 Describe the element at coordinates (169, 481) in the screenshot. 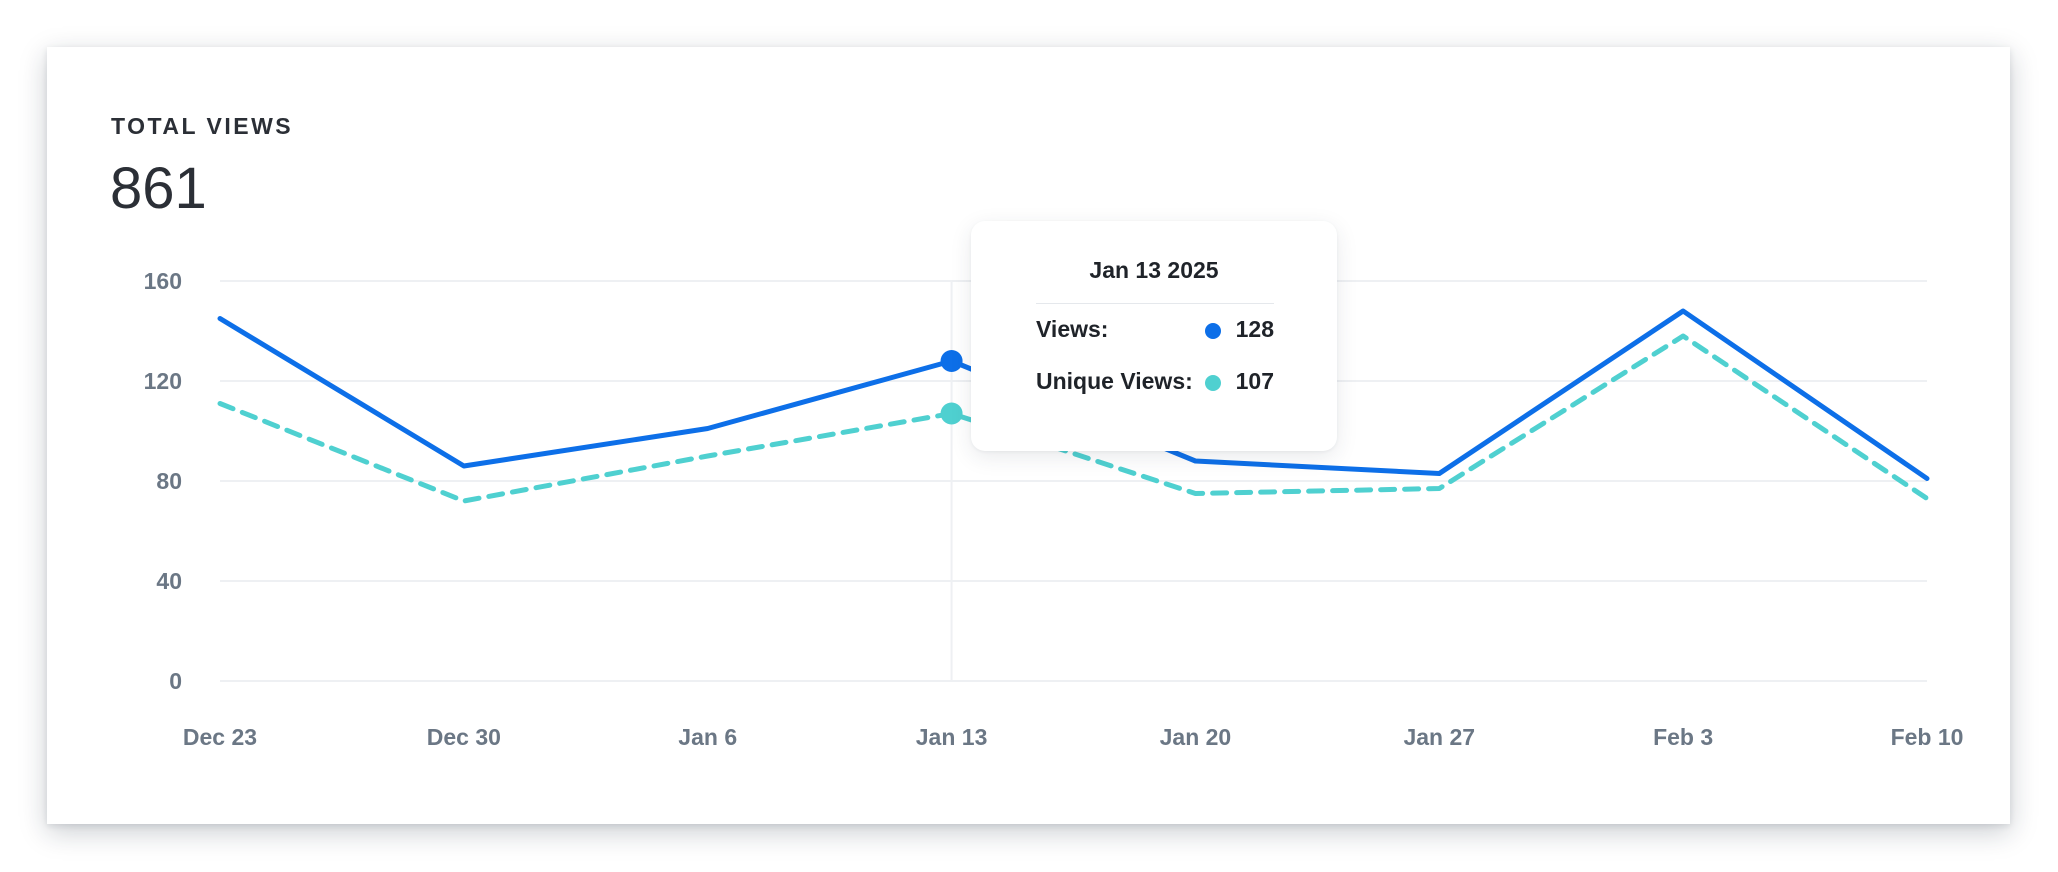

I see `y-tick-label: 80` at that location.